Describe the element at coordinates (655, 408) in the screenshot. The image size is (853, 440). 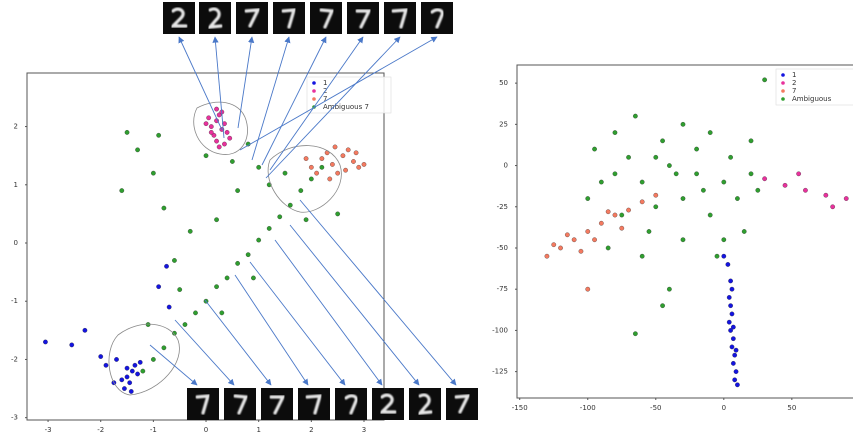
I see `x-tick-label: -50` at that location.